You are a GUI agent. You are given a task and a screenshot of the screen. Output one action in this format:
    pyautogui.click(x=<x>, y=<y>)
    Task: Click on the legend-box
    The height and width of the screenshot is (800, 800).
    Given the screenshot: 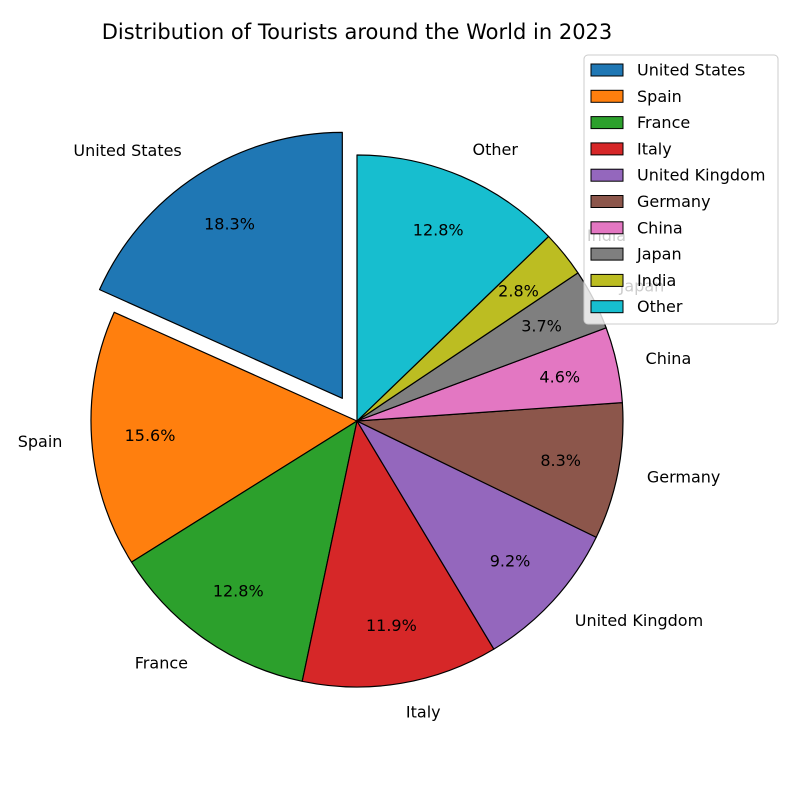 What is the action you would take?
    pyautogui.click(x=681, y=189)
    